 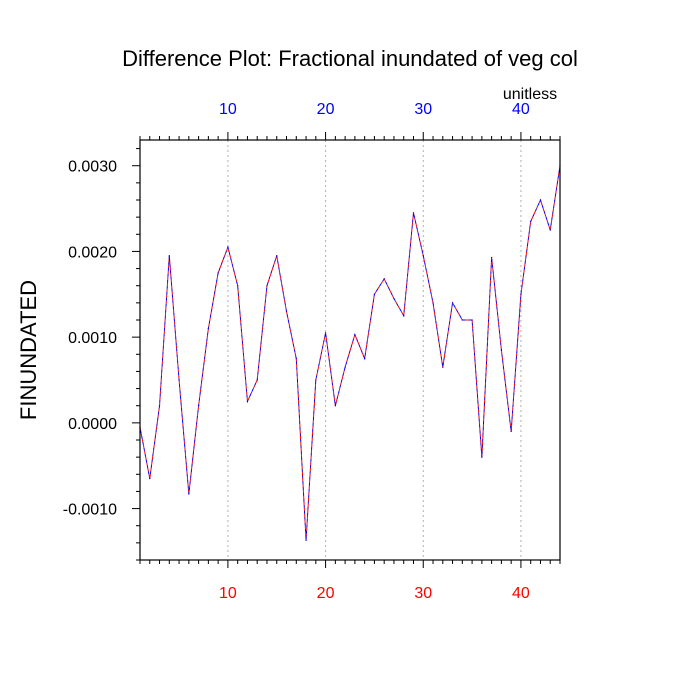 What do you see at coordinates (92, 338) in the screenshot?
I see `y-tick-label: 0.0010` at bounding box center [92, 338].